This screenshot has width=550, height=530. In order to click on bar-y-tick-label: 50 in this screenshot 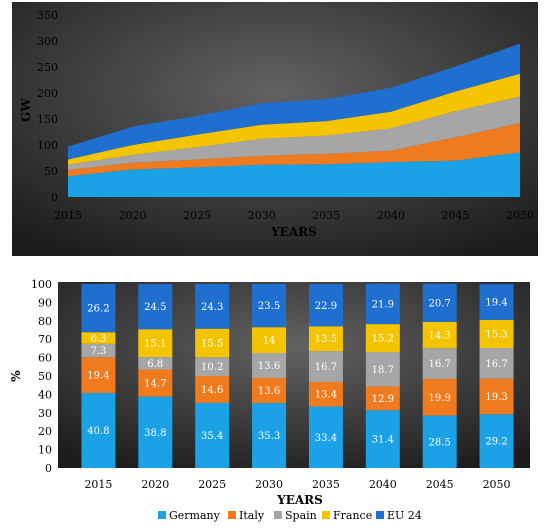, I will do `click(45, 376)`.